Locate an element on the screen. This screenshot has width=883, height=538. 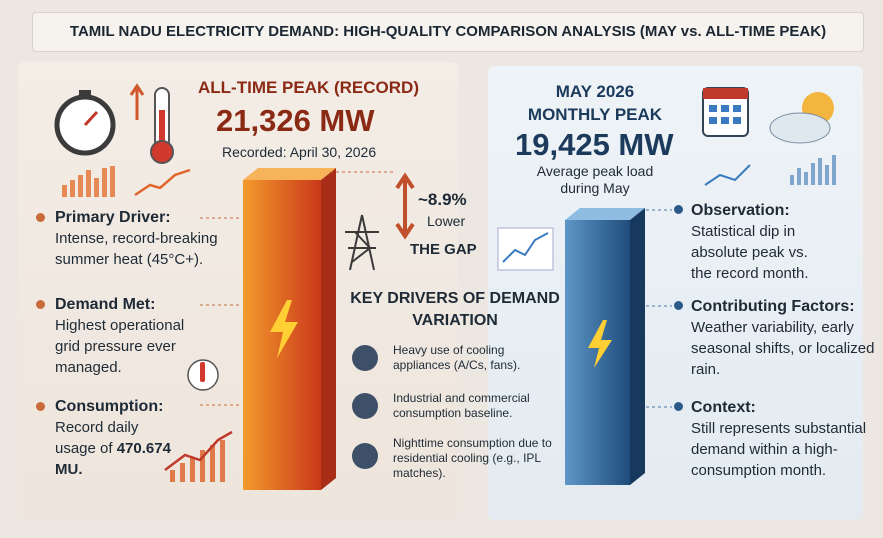
mini-bars is located at coordinates (88, 181).